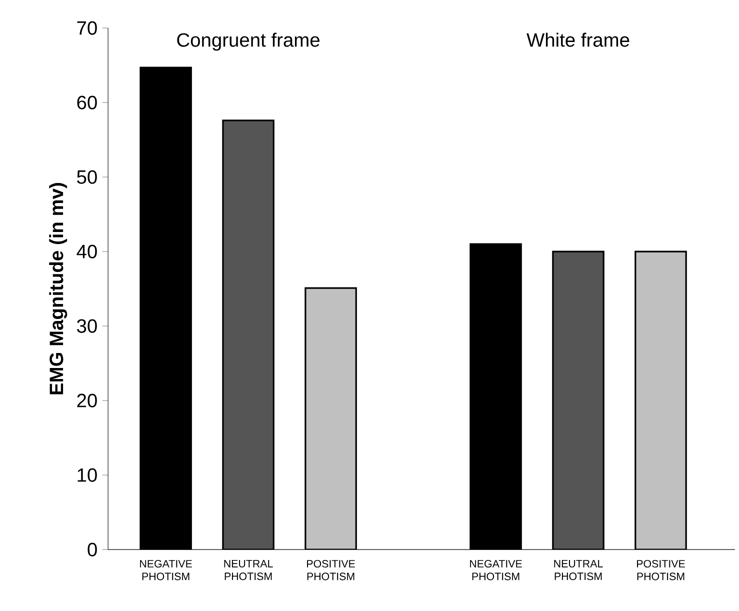 Image resolution: width=739 pixels, height=611 pixels. Describe the element at coordinates (58, 288) in the screenshot. I see `y-axis-title: EMG Magnitude (in mv)` at that location.